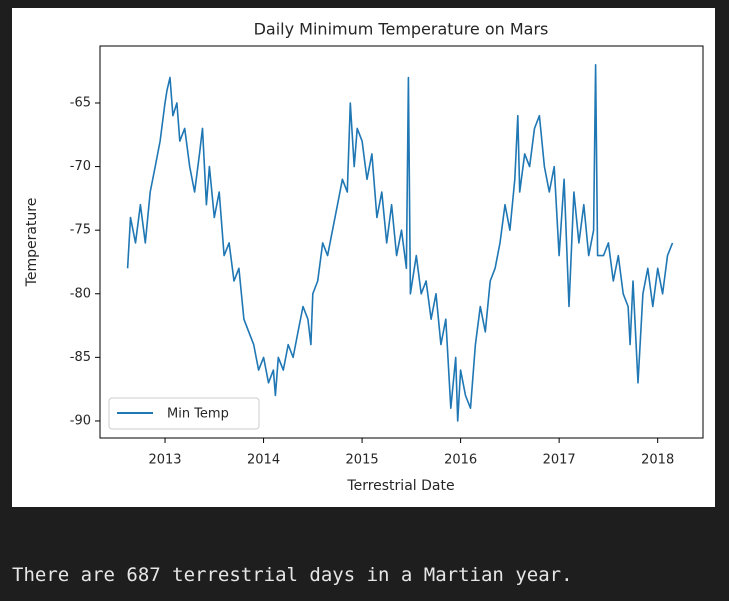 Image resolution: width=729 pixels, height=601 pixels. What do you see at coordinates (80, 357) in the screenshot?
I see `y-tick-label: -85` at bounding box center [80, 357].